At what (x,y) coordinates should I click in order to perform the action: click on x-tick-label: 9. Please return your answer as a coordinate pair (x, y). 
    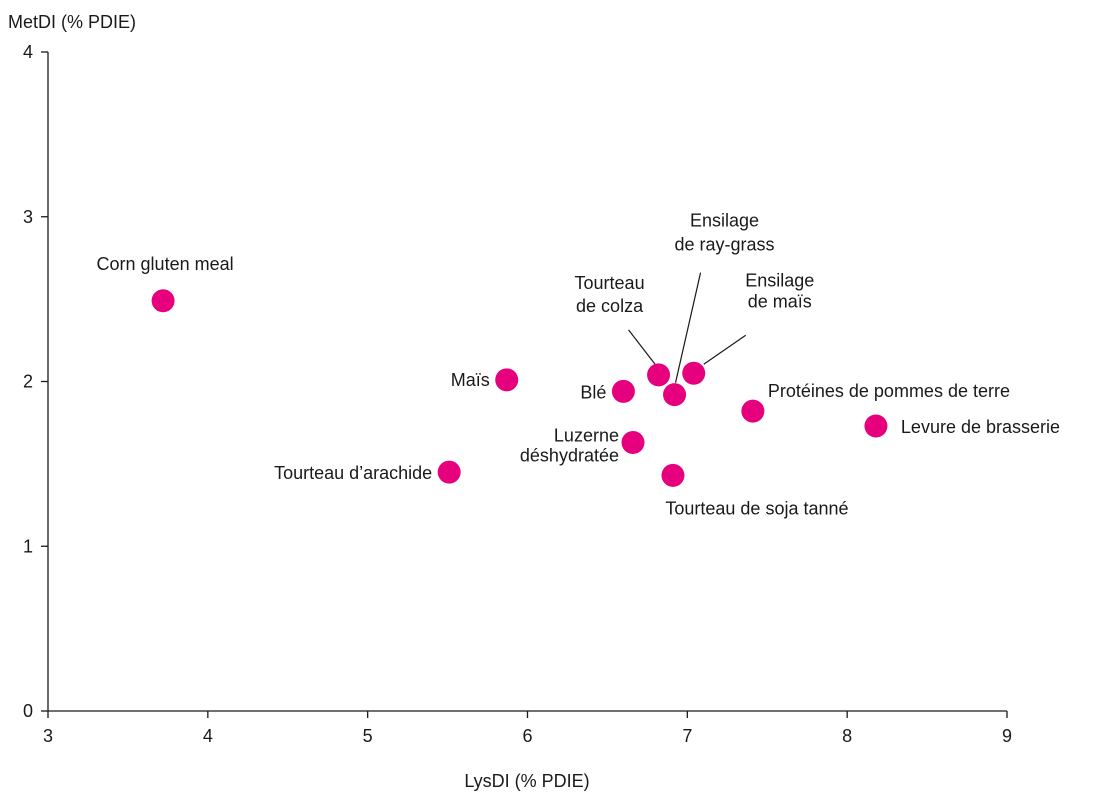
    Looking at the image, I should click on (1007, 736).